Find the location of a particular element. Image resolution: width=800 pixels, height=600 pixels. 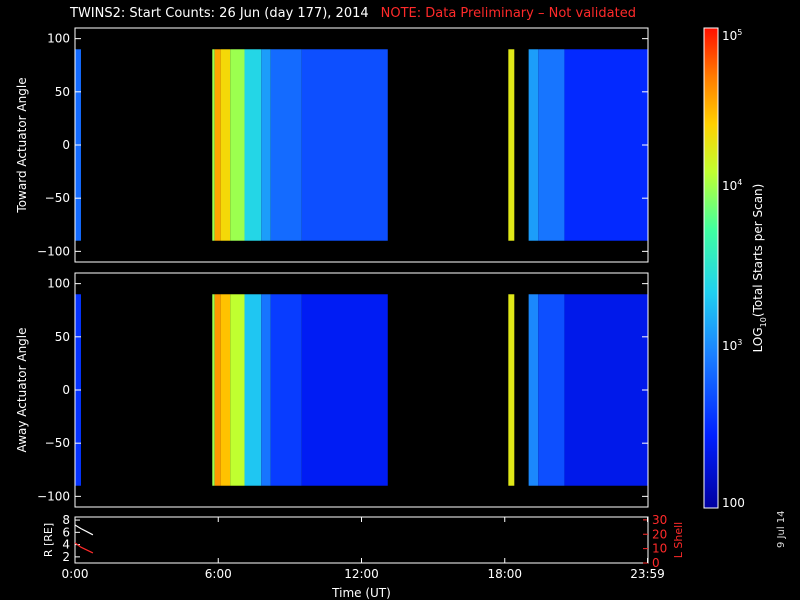

right-tick-label: 30 is located at coordinates (659, 520).